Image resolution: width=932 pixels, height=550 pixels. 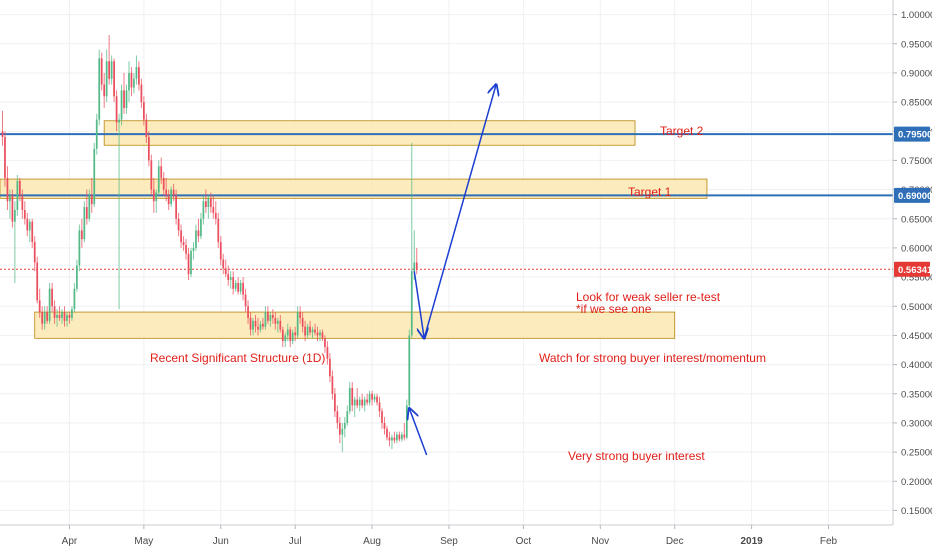 I want to click on y-tick-label: 0.65000, so click(x=916, y=219).